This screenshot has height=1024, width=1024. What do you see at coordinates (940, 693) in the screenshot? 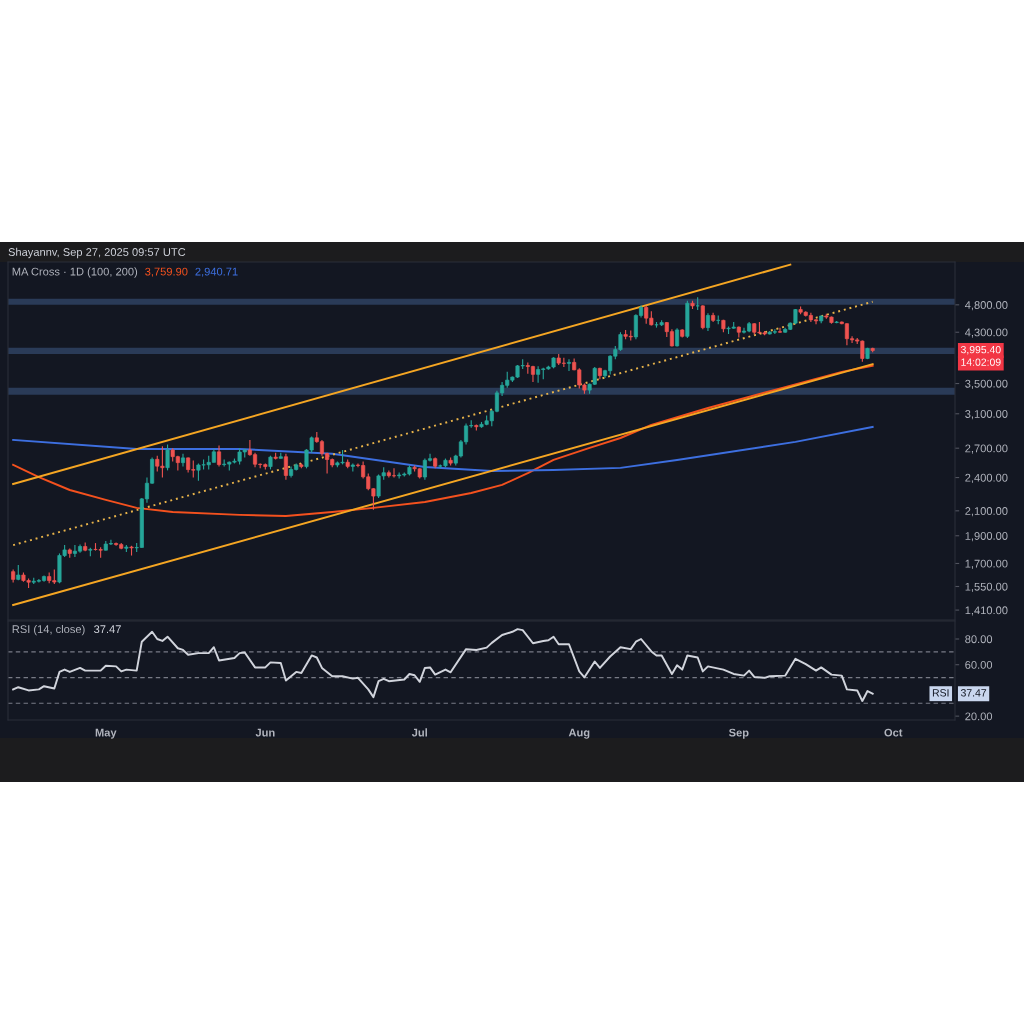
I see `annotation: RSI` at bounding box center [940, 693].